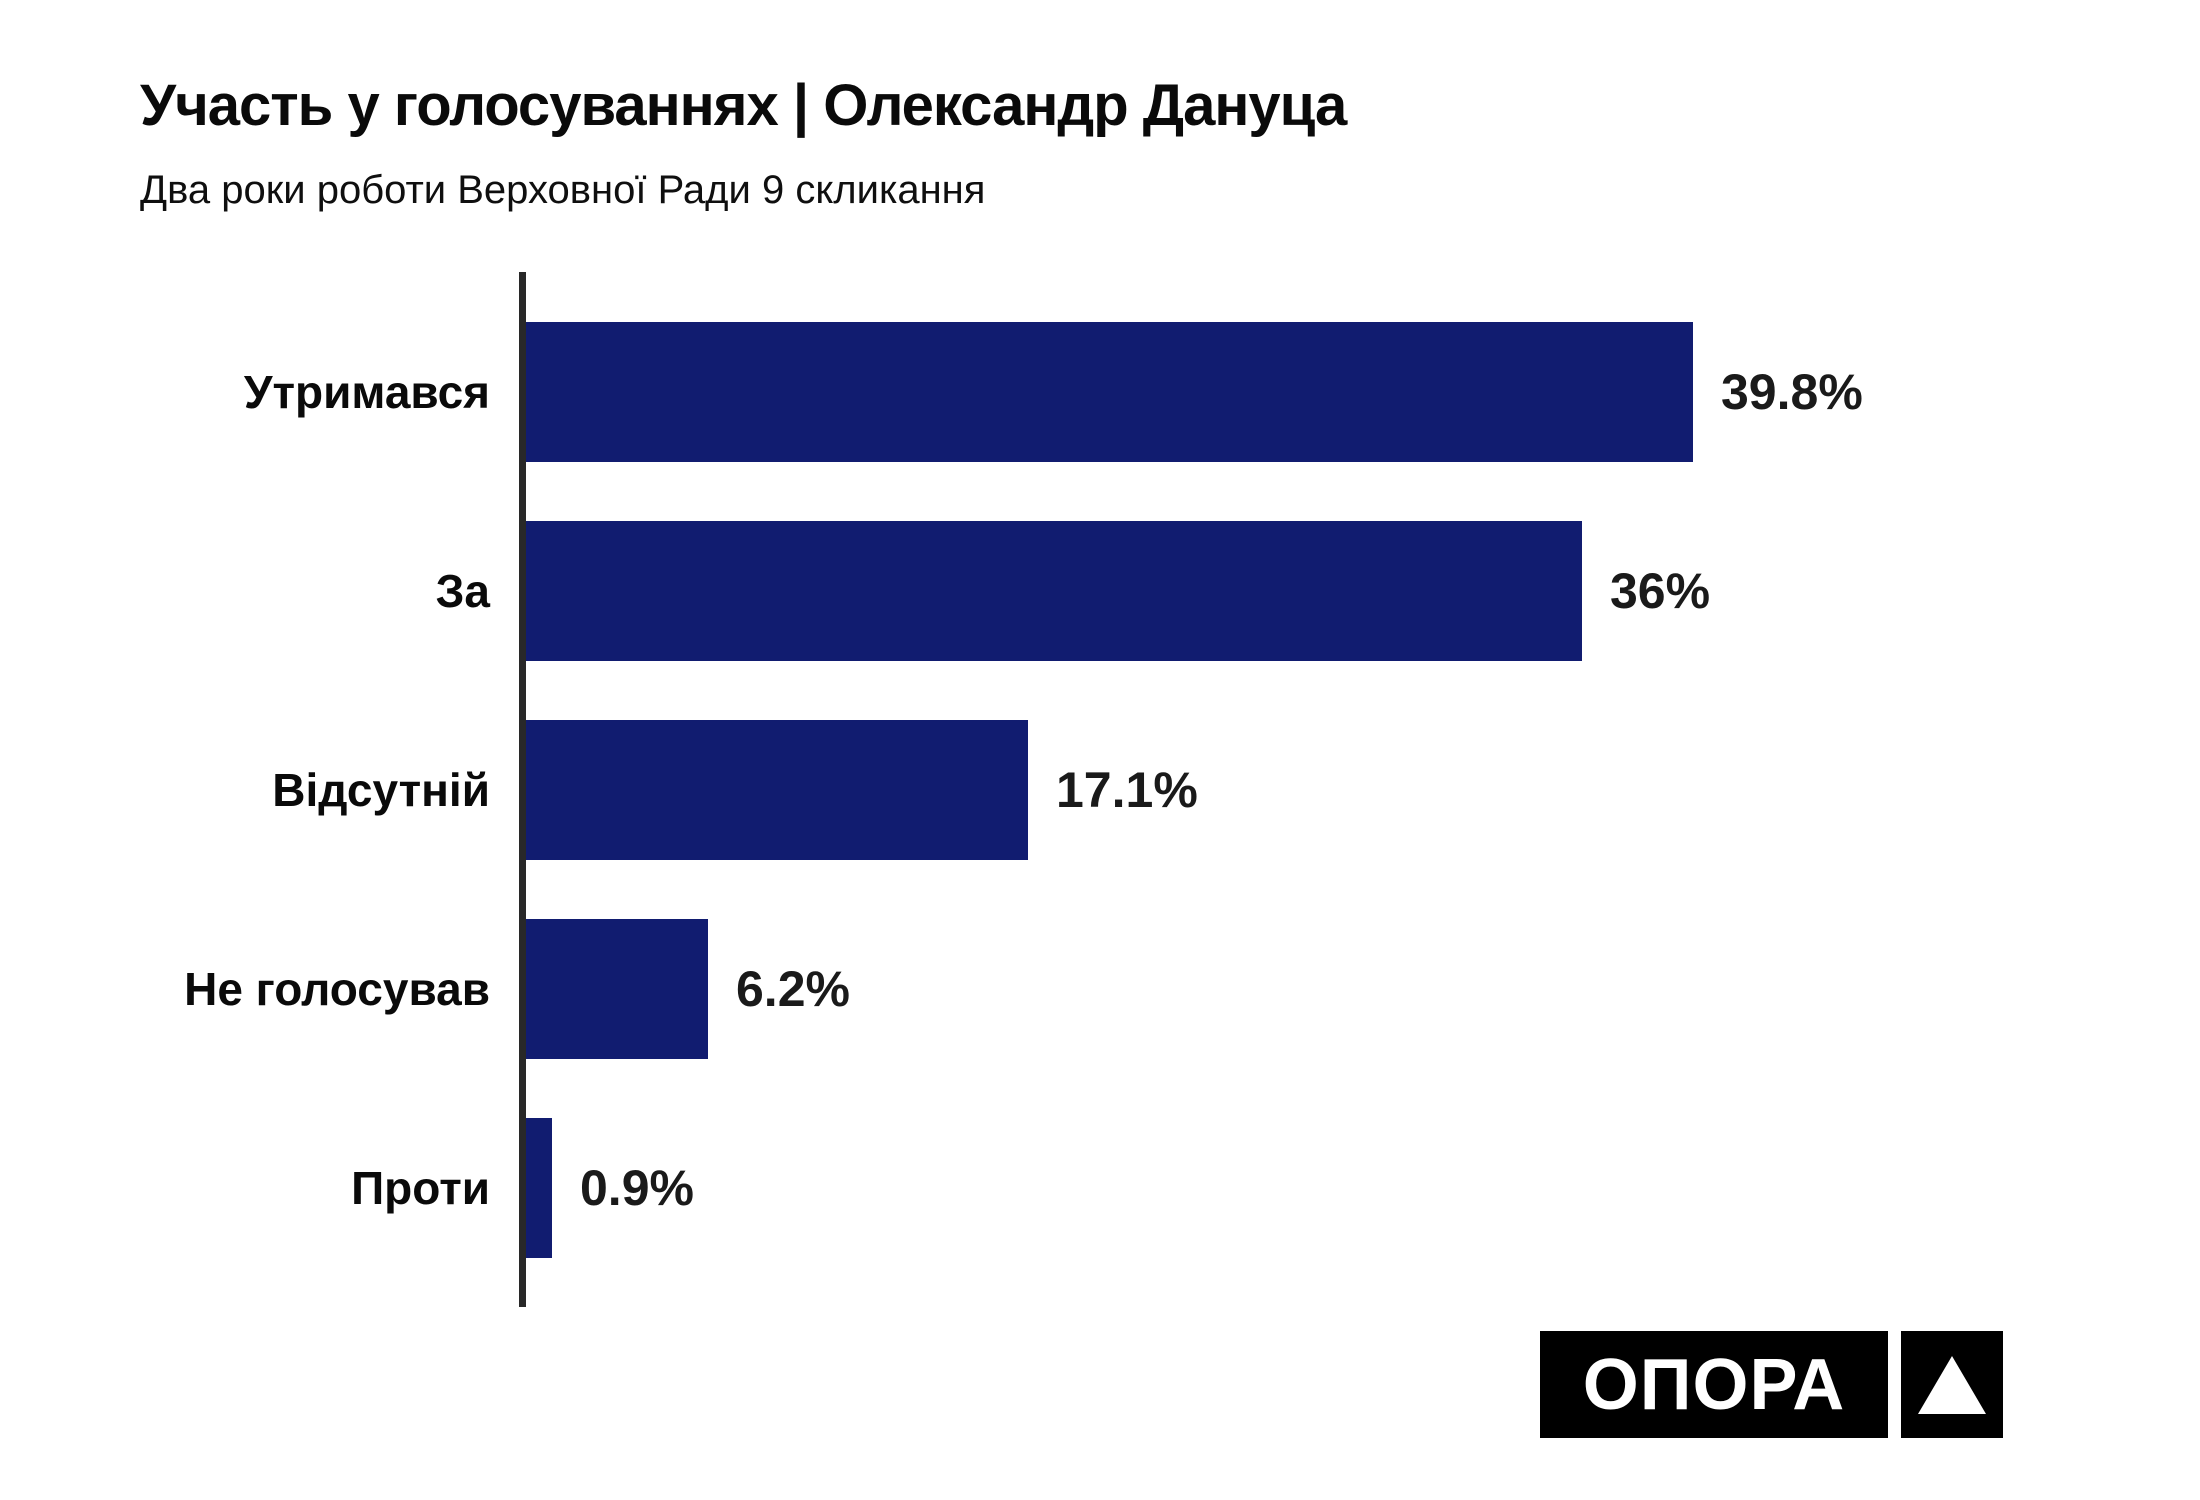 Image resolution: width=2200 pixels, height=1500 pixels. What do you see at coordinates (366, 392) in the screenshot?
I see `category-label: Утримався` at bounding box center [366, 392].